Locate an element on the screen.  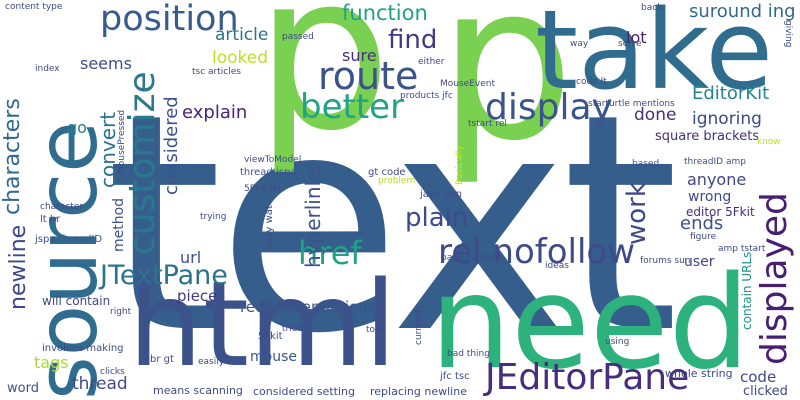
word-told: told is located at coordinates (375, 330).